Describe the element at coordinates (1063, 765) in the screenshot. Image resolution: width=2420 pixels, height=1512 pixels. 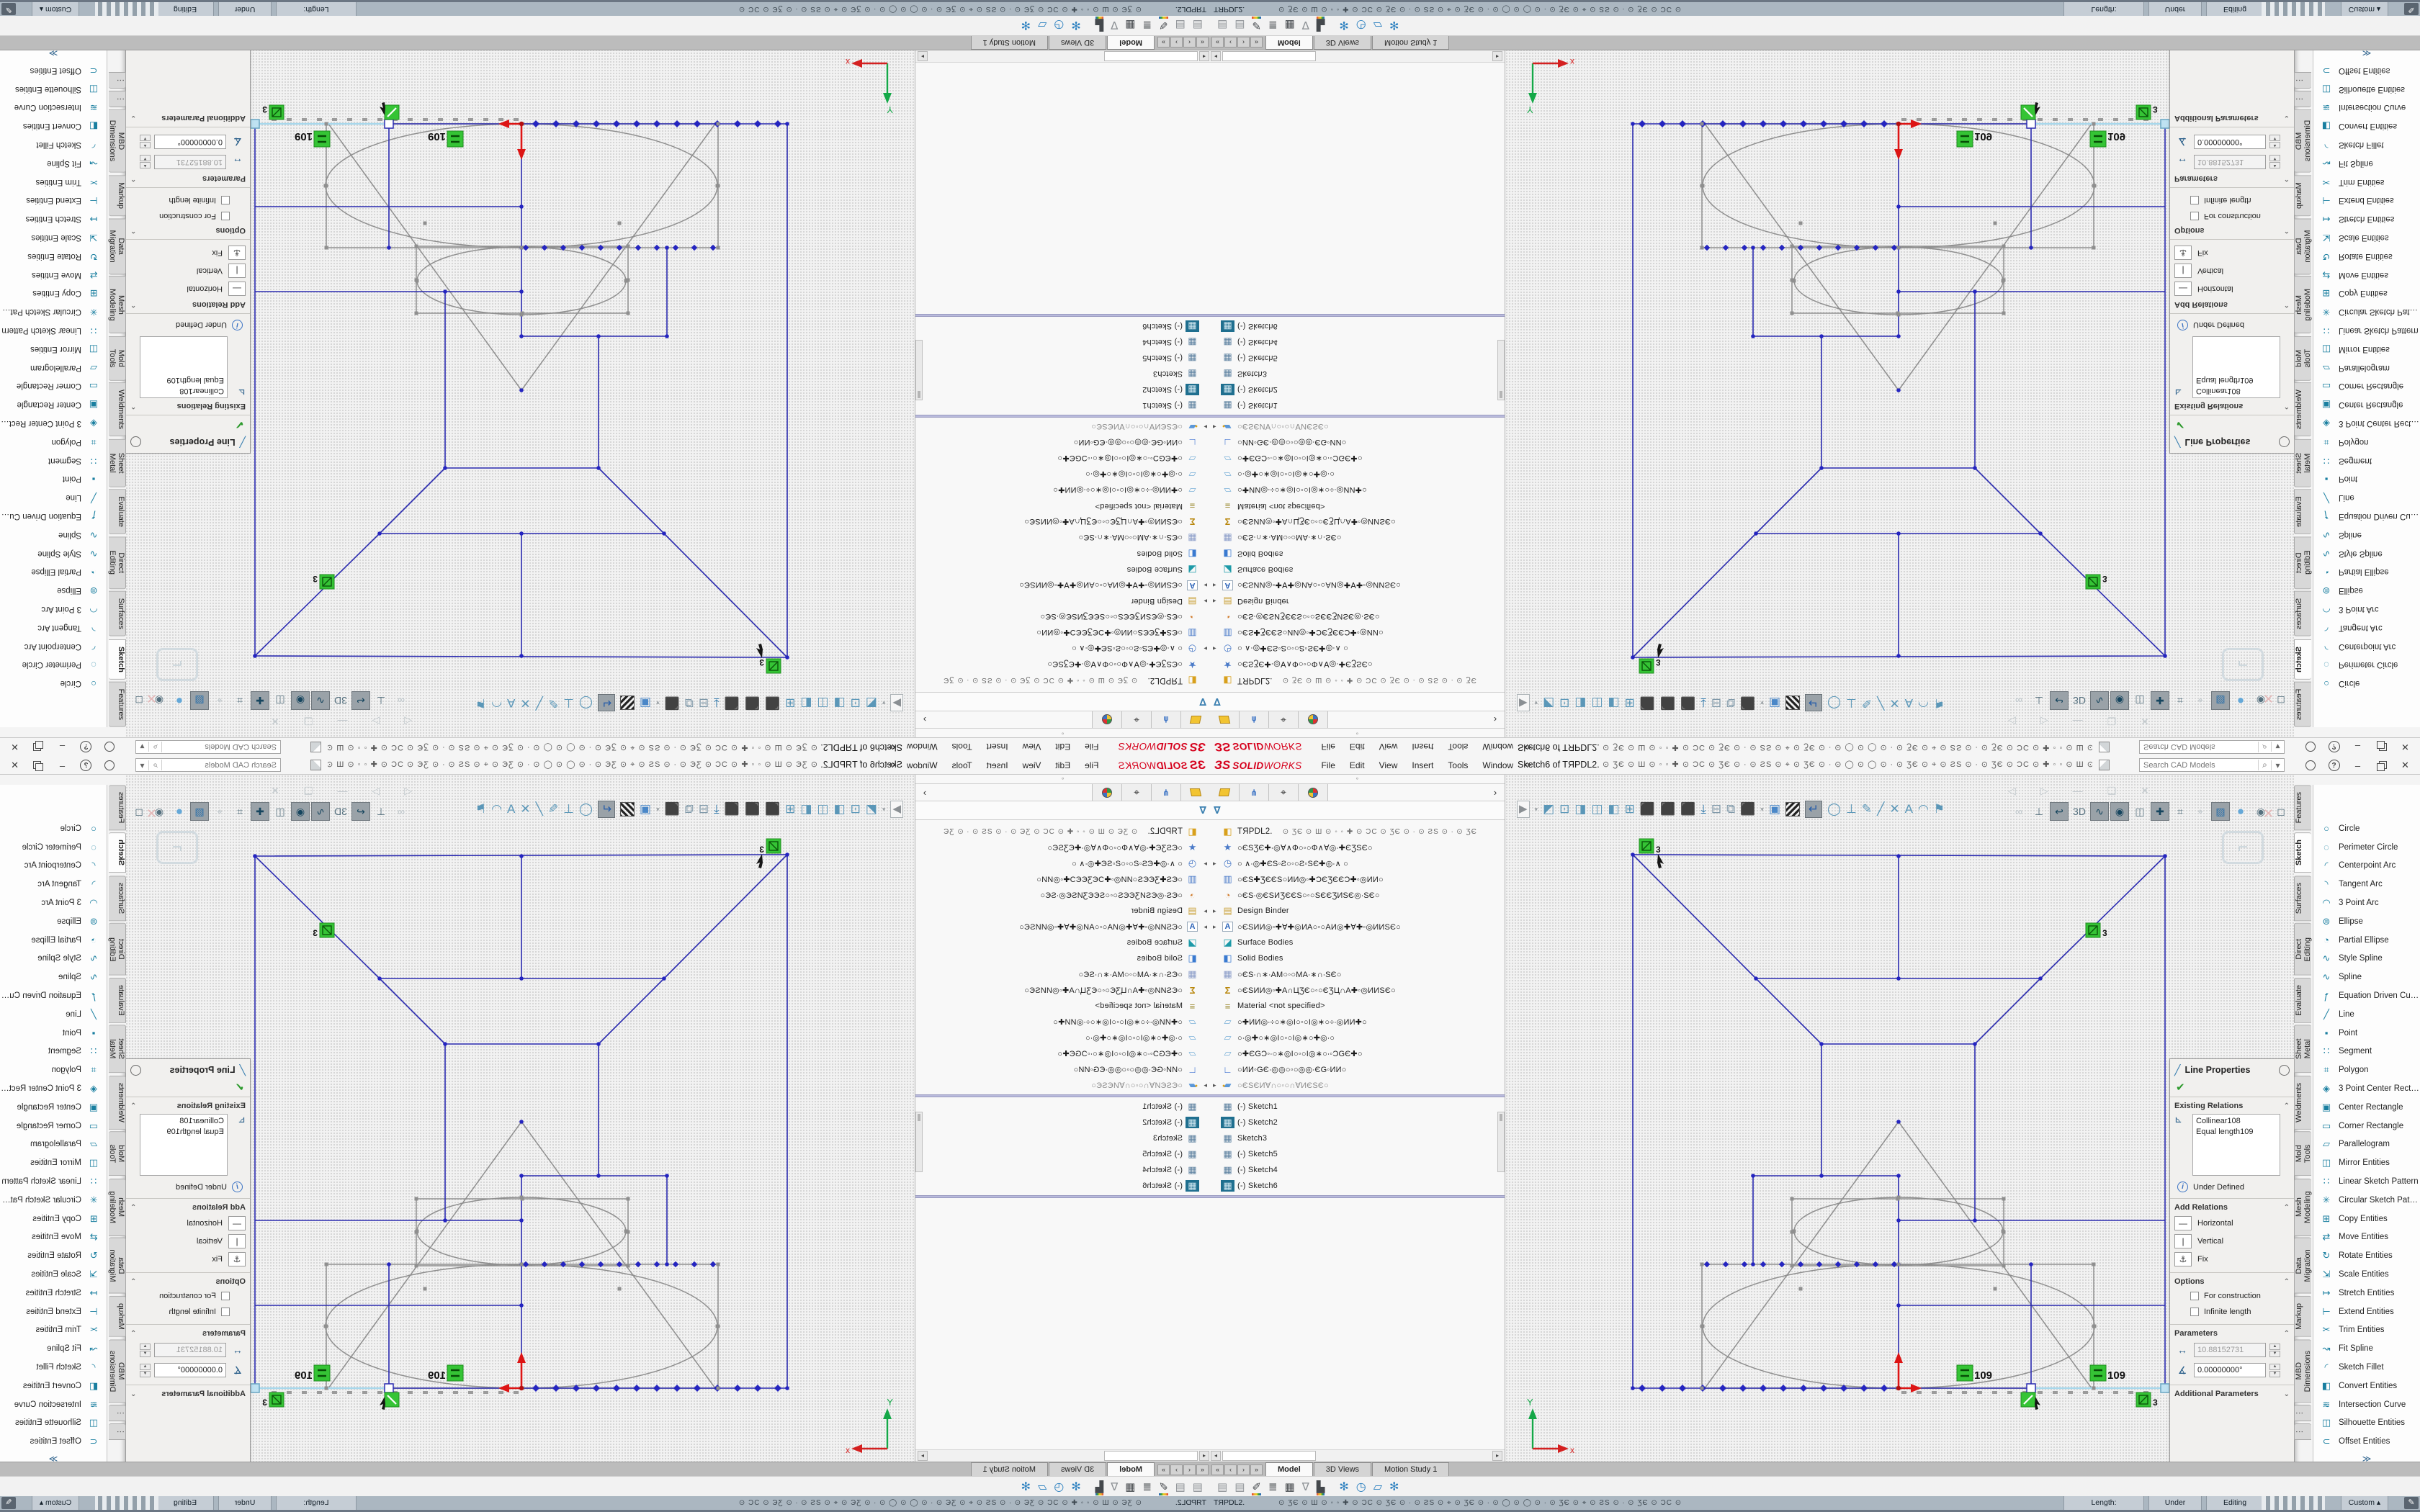
I see `menu-item: Edit` at that location.